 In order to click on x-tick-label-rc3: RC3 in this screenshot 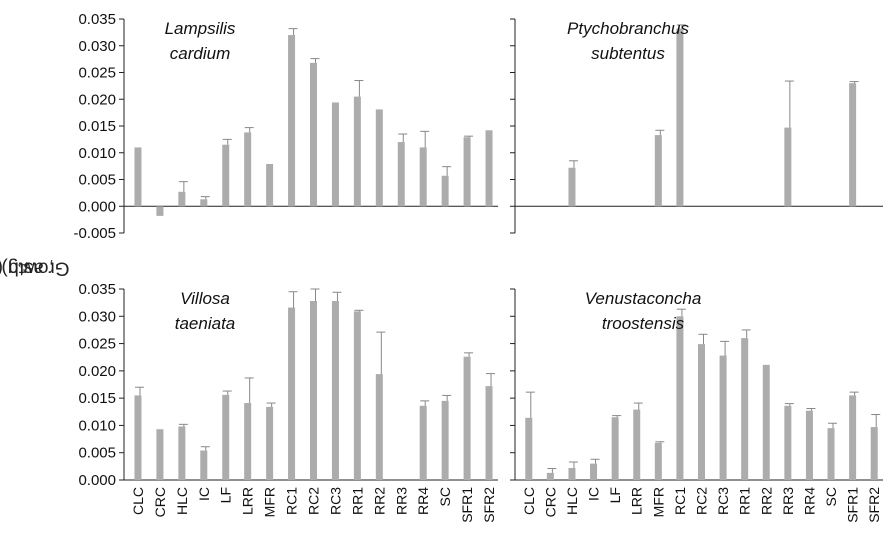, I will do `click(335, 501)`.